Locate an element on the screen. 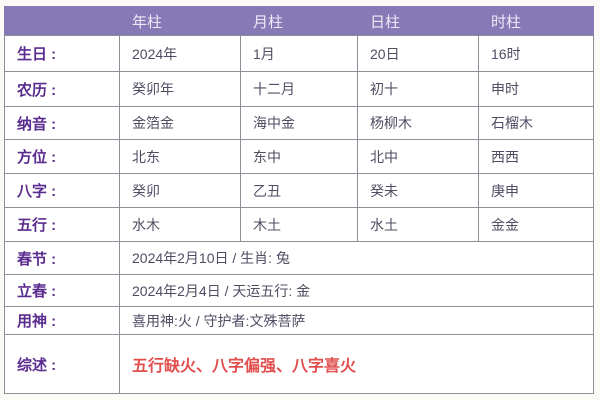 The height and width of the screenshot is (400, 600). row-birthday: 生日 : 2024年 1月 20日 16时 is located at coordinates (299, 53).